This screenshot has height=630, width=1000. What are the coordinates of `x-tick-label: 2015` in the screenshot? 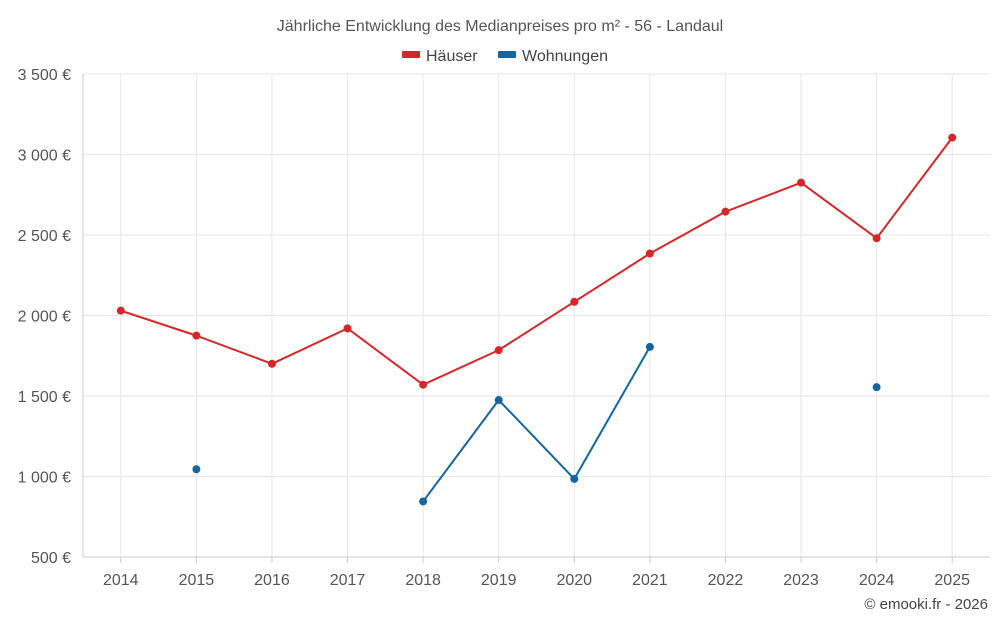 It's located at (197, 580).